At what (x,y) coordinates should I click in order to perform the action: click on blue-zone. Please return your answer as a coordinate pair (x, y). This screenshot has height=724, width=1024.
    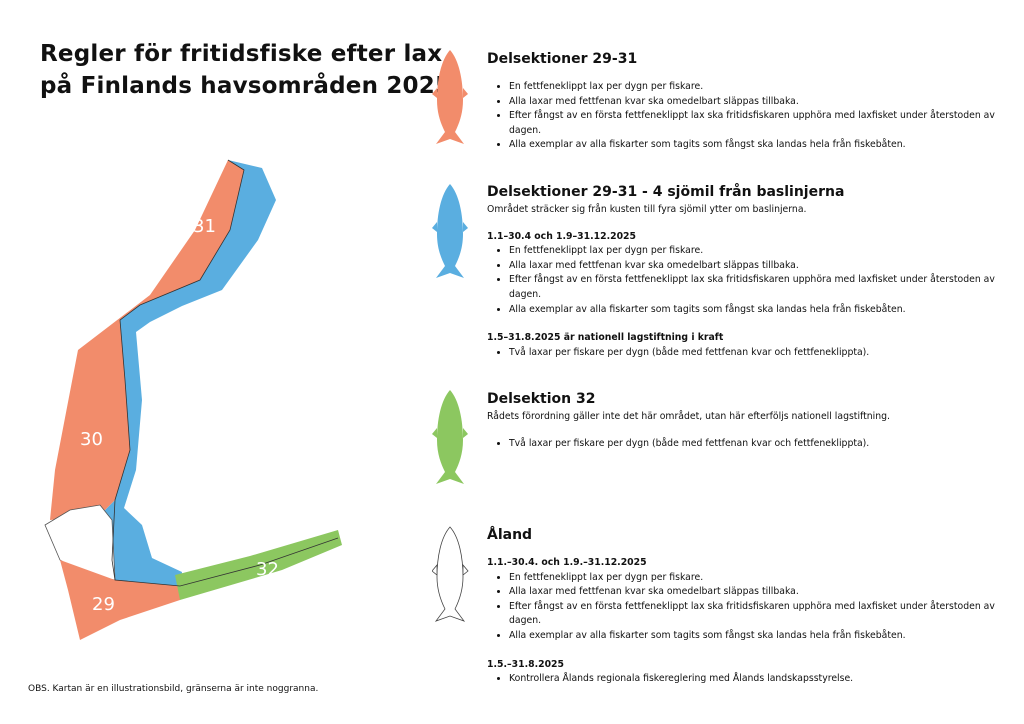
    Looking at the image, I should click on (188, 375).